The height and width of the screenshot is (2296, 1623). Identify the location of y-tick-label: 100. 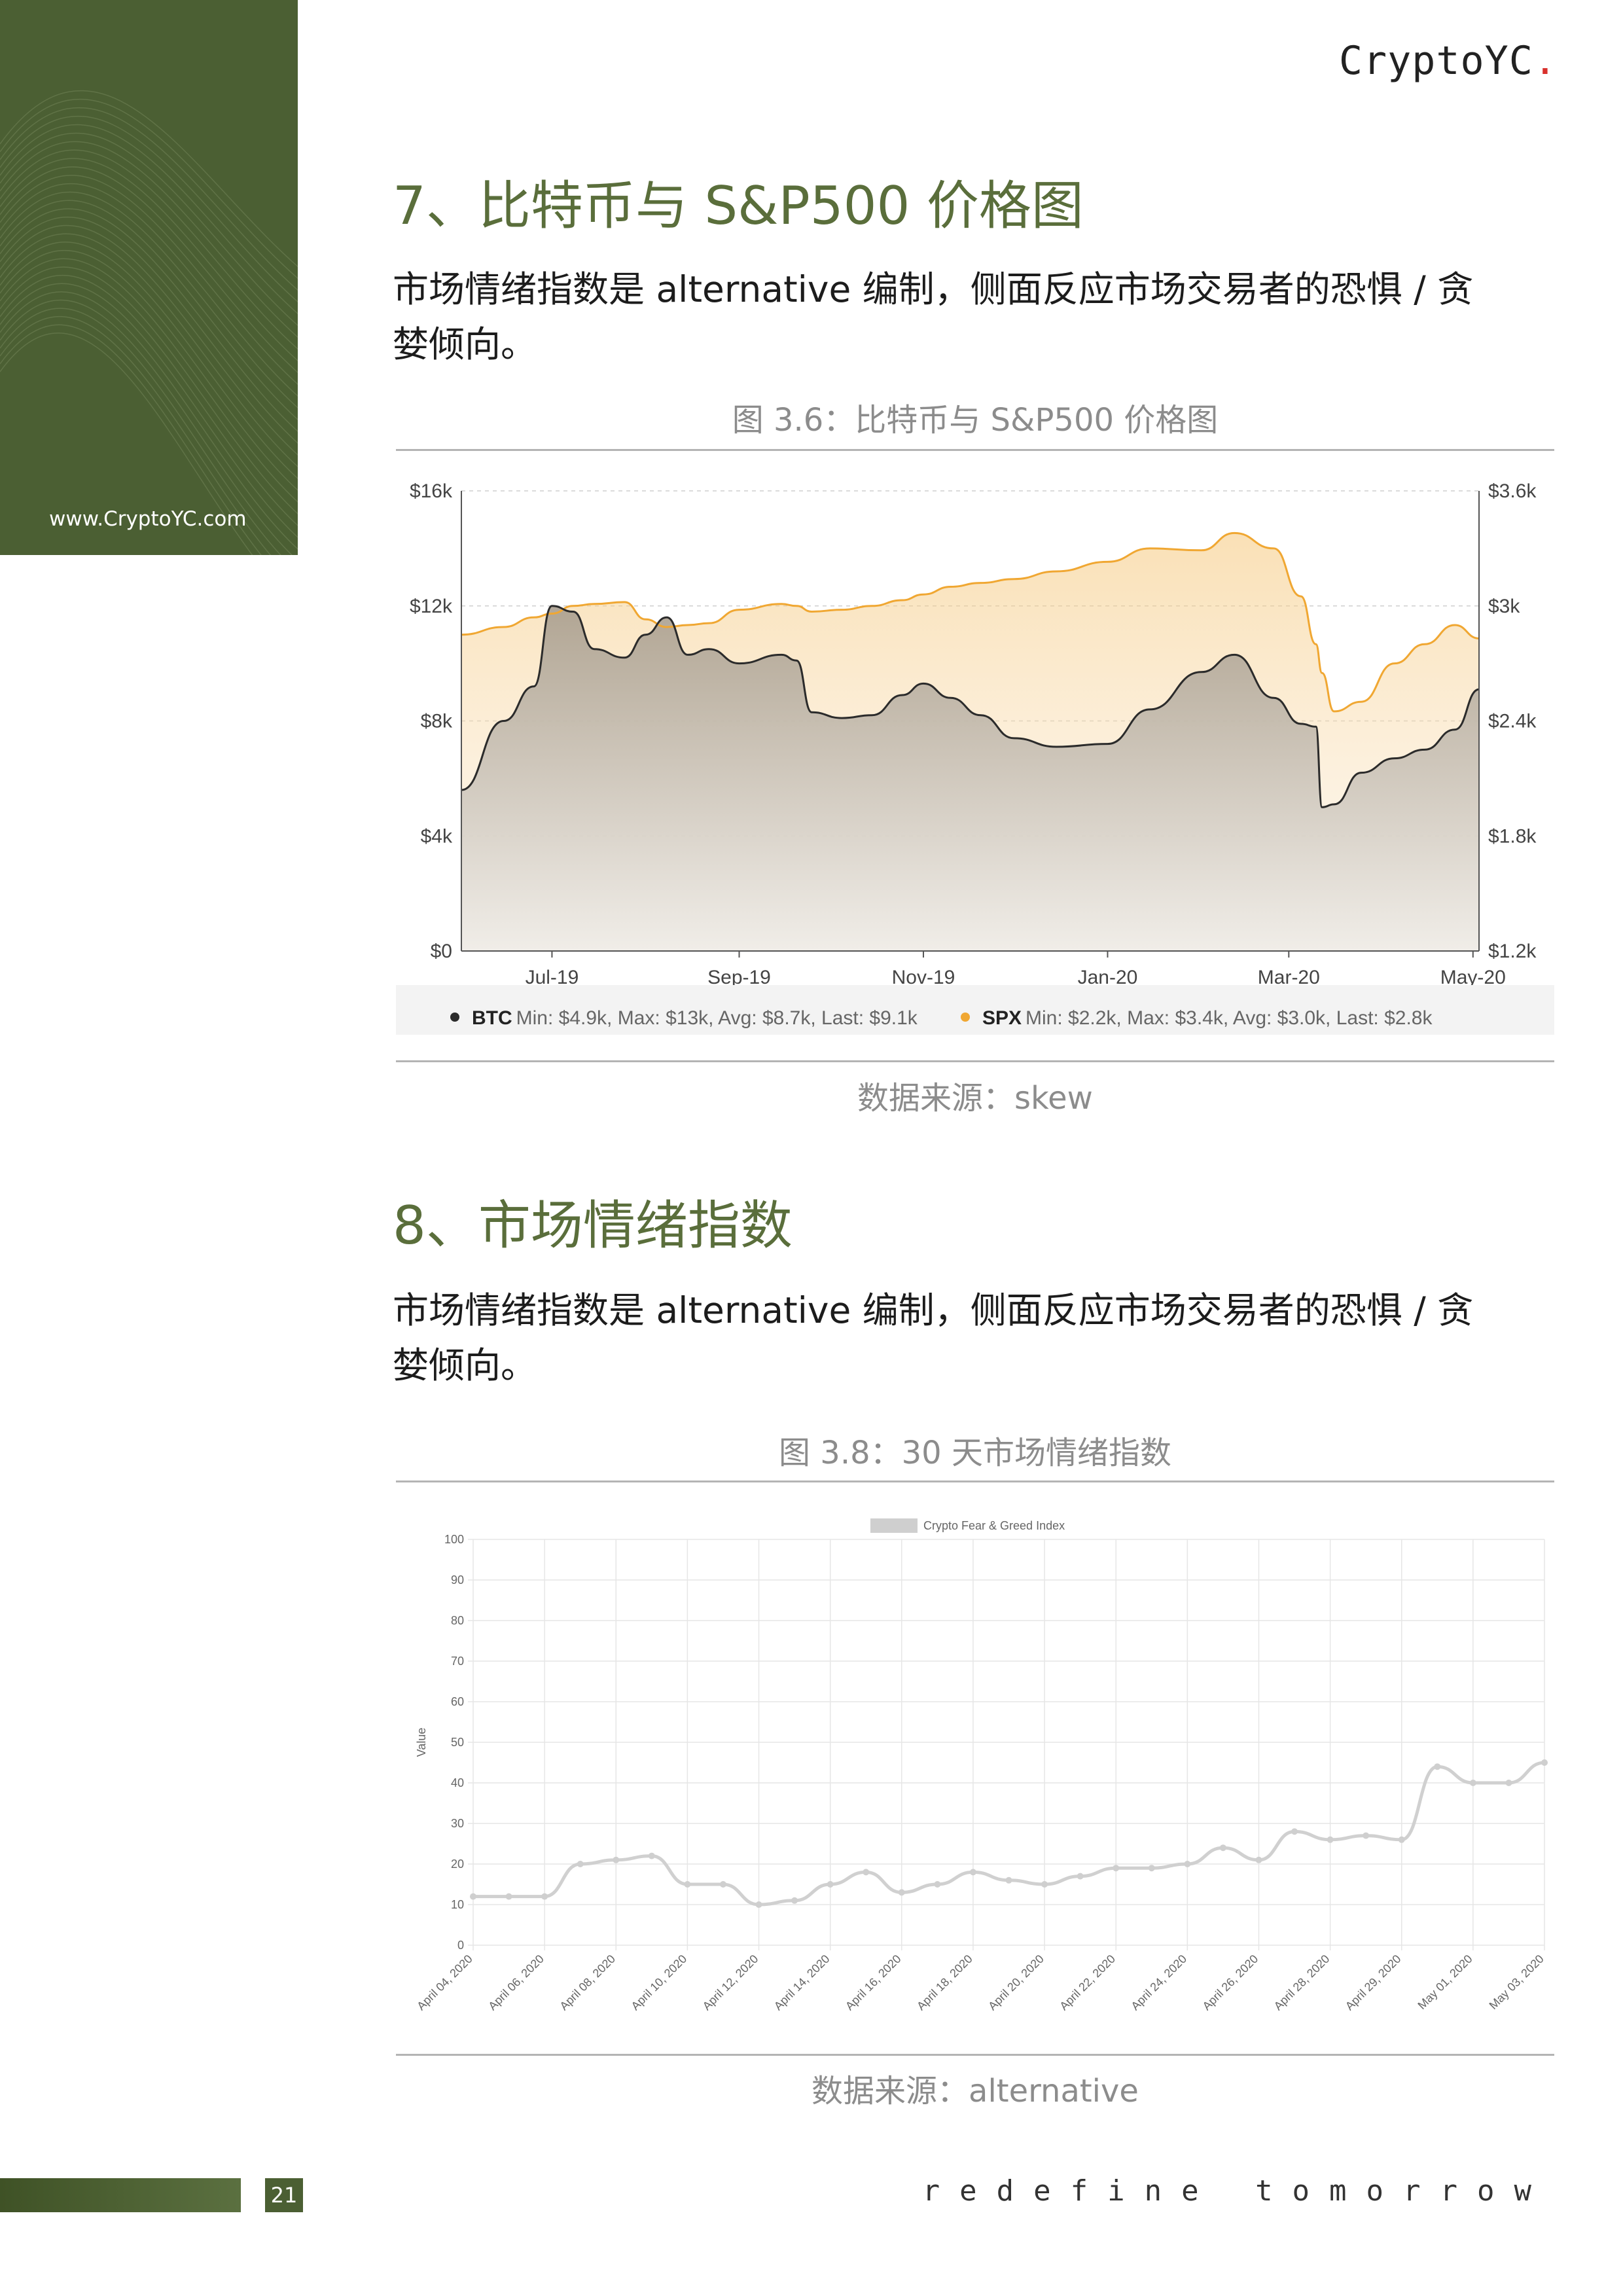
(454, 1539).